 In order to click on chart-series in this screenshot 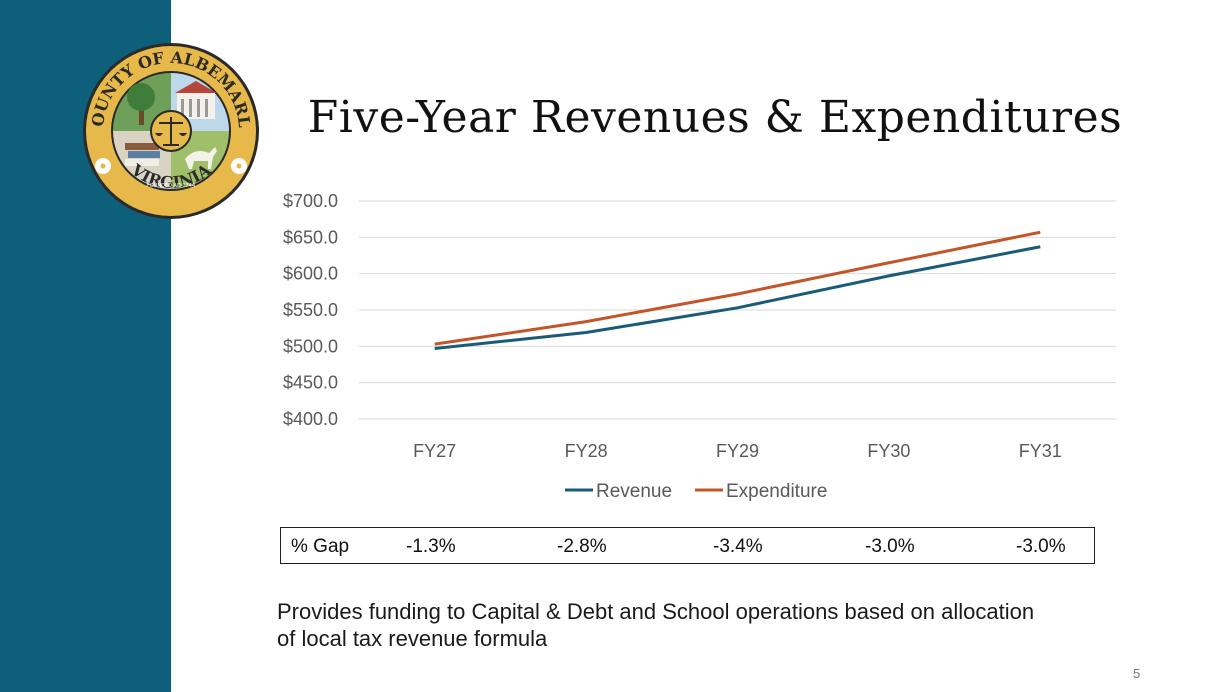, I will do `click(737, 290)`.